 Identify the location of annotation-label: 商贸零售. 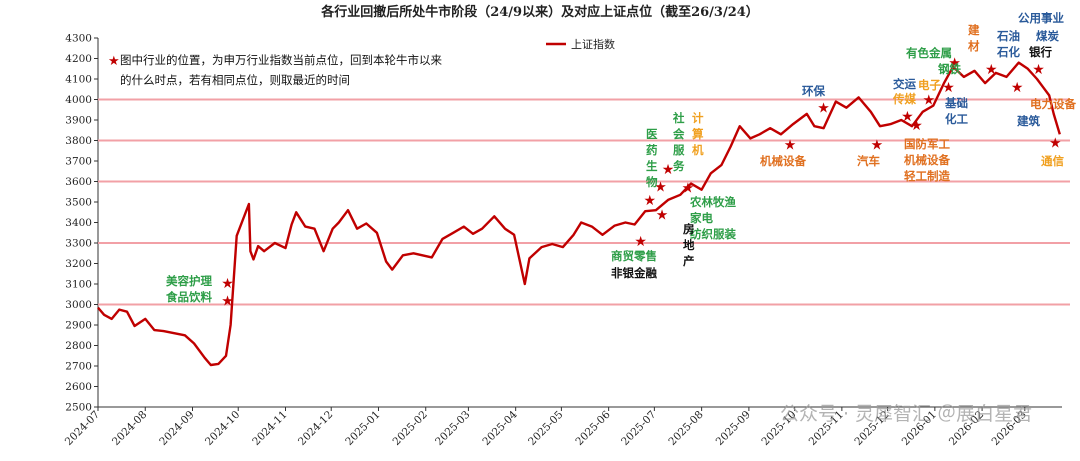
(634, 256).